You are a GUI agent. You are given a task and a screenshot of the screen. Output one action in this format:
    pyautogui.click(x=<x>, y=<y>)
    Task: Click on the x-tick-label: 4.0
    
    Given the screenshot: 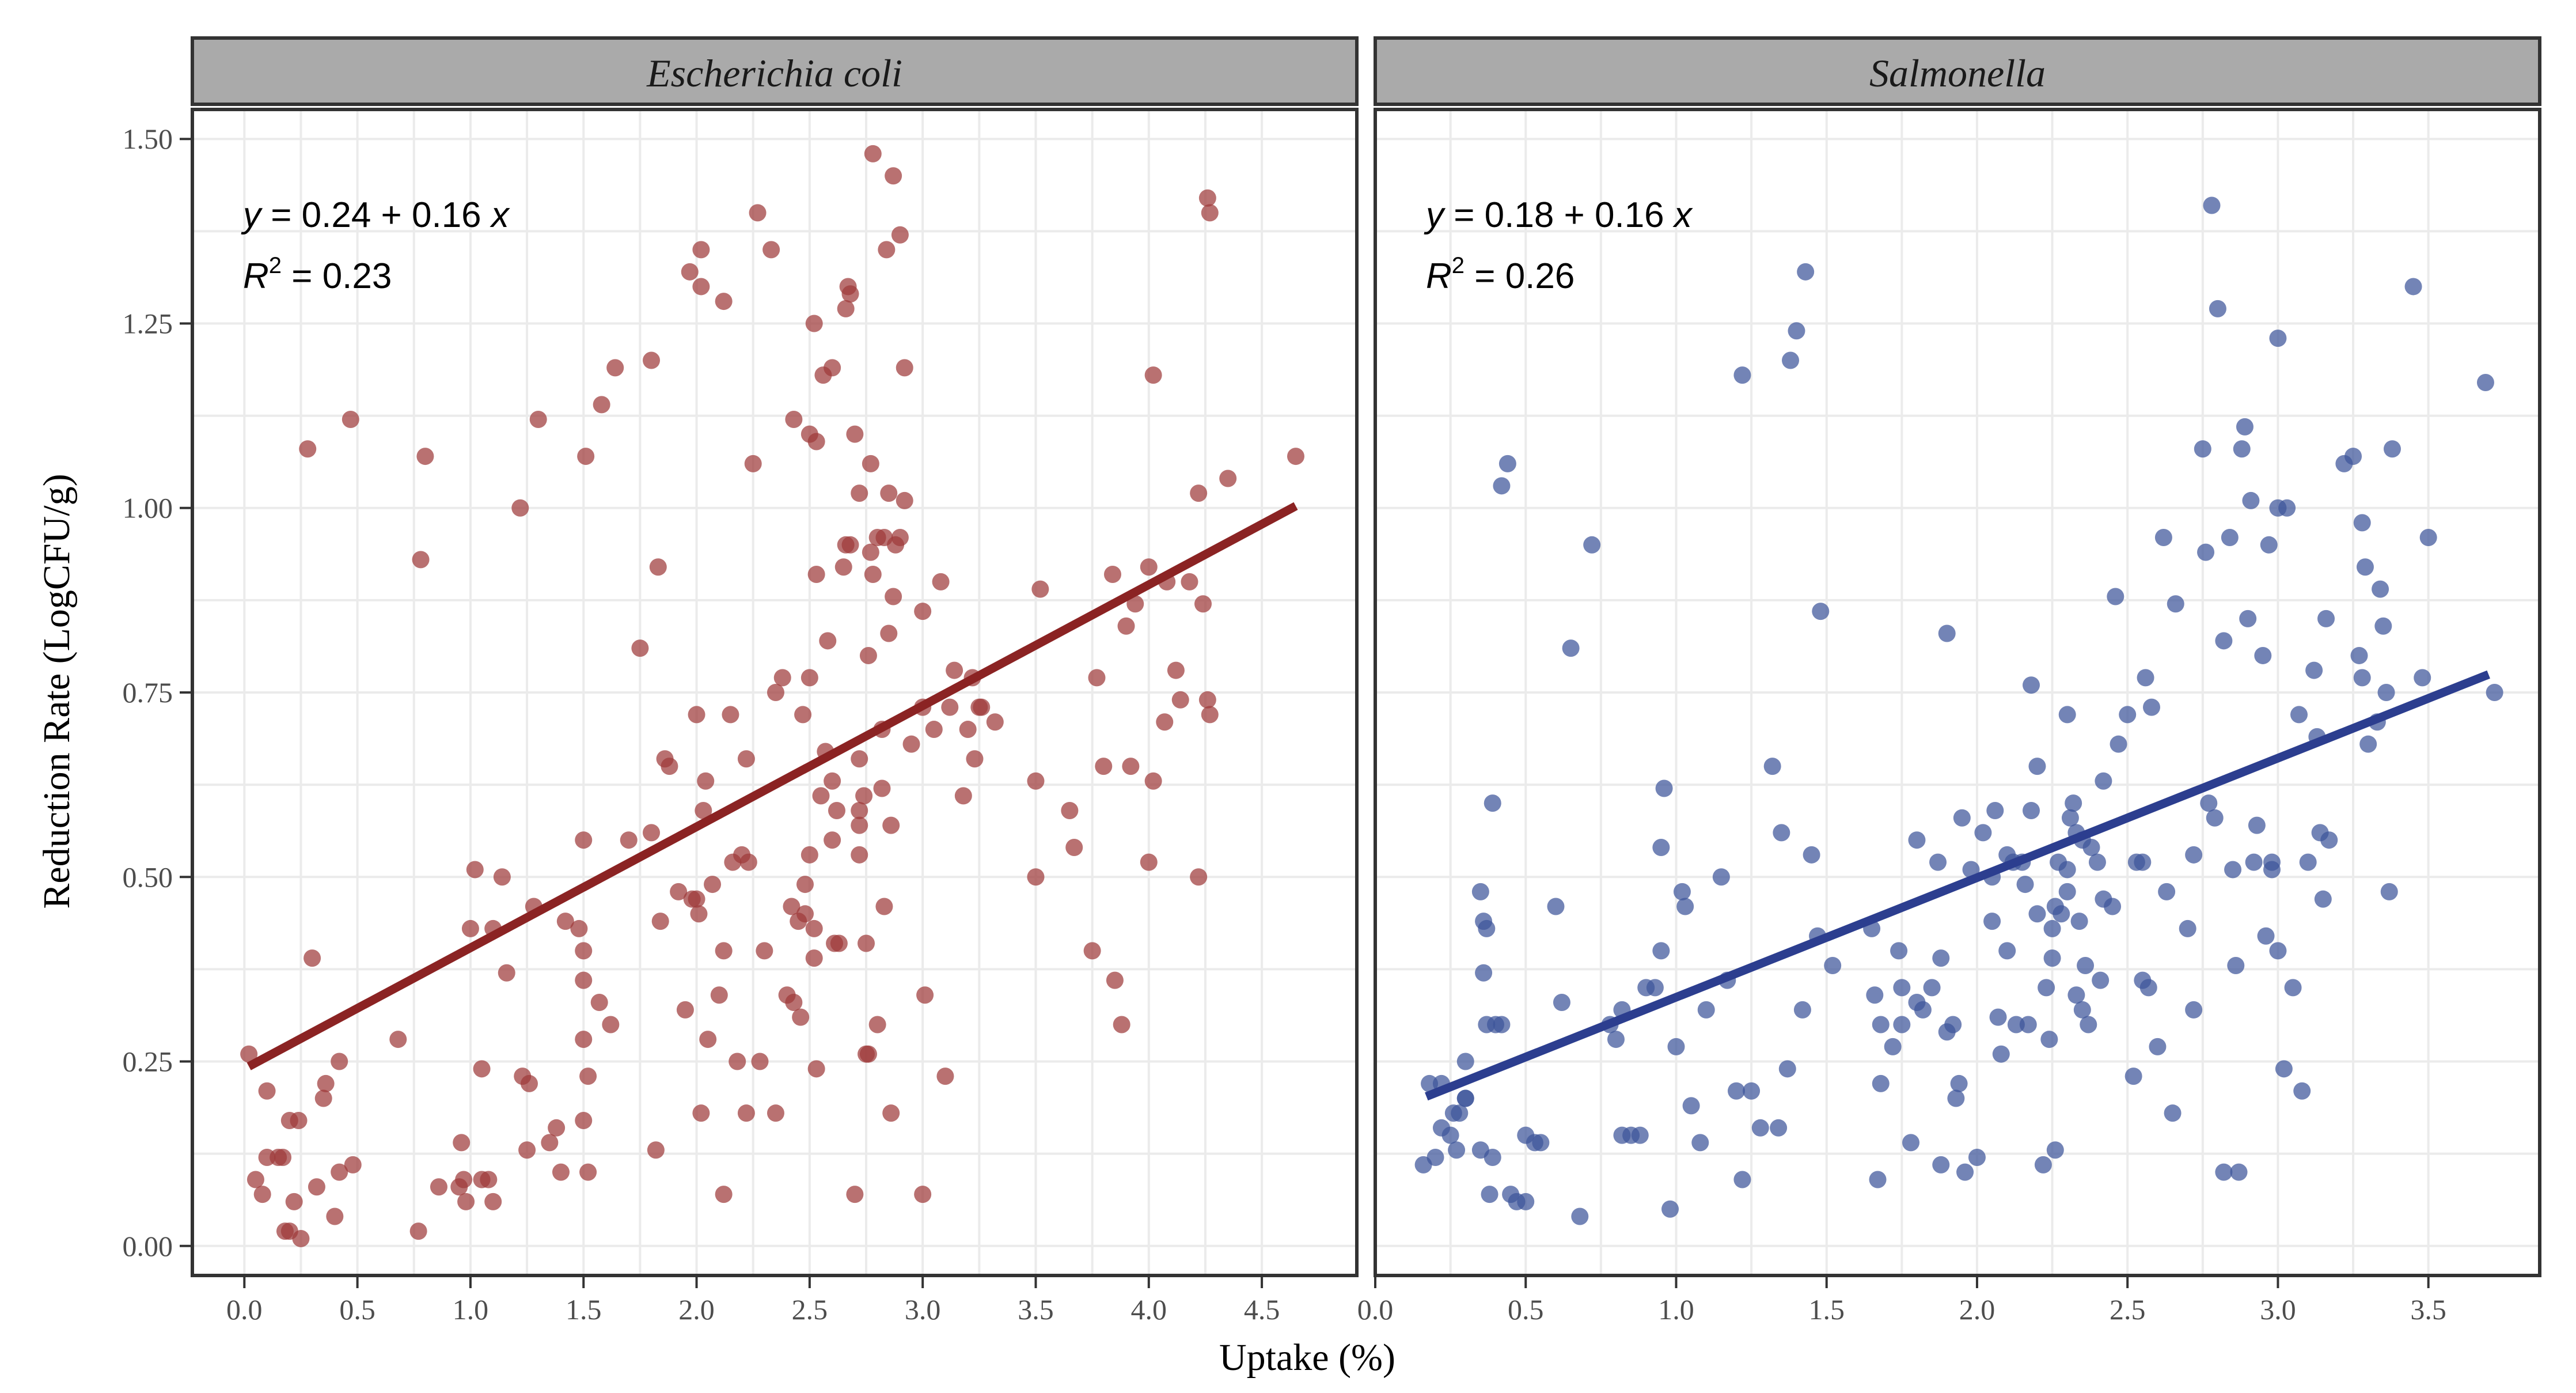 What is the action you would take?
    pyautogui.click(x=1149, y=1310)
    